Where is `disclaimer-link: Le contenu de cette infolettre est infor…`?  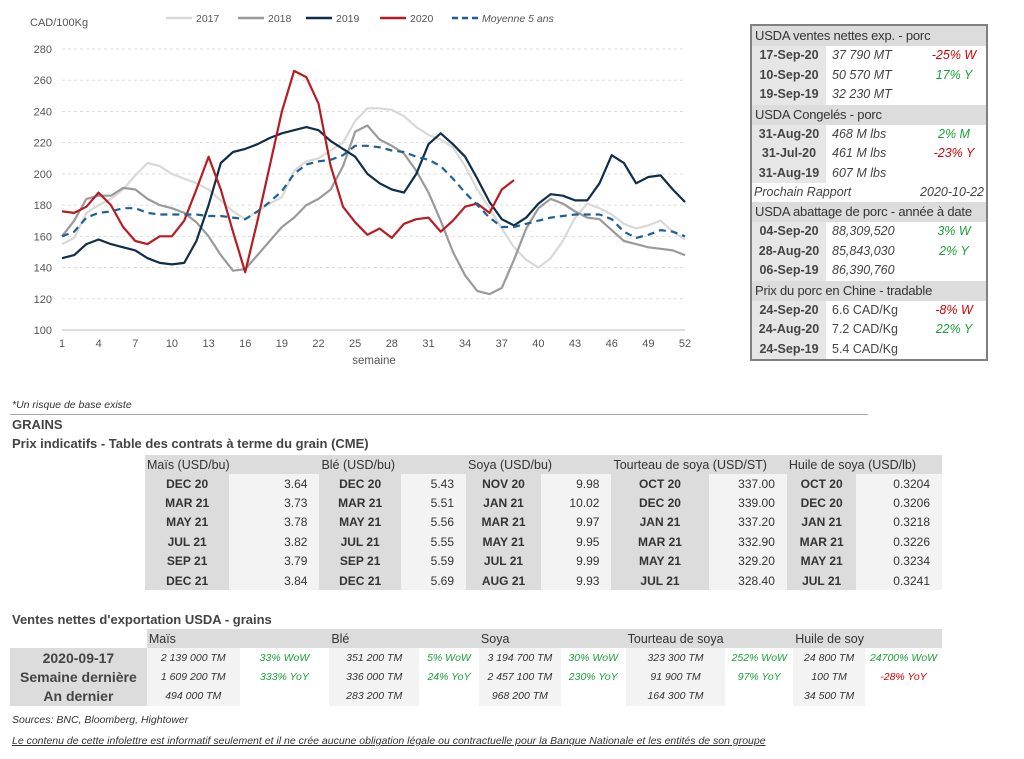
disclaimer-link: Le contenu de cette infolettre est infor… is located at coordinates (389, 741).